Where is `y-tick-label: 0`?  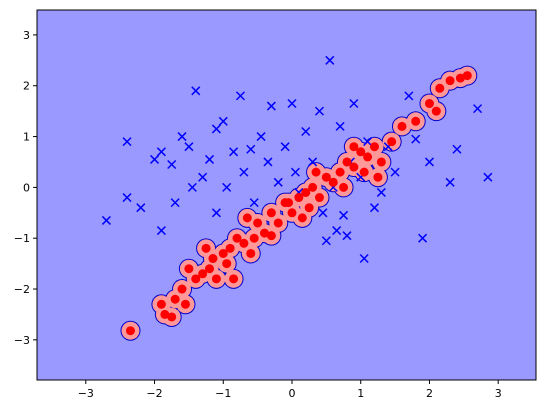 y-tick-label: 0 is located at coordinates (26, 187).